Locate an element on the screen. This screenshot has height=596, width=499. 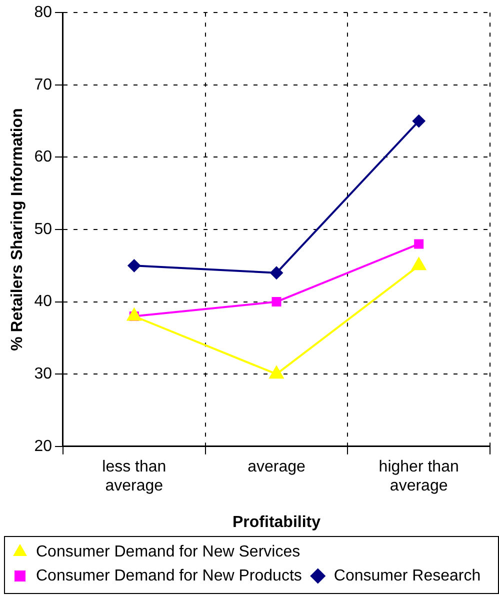
x-tick-label: average is located at coordinates (277, 467).